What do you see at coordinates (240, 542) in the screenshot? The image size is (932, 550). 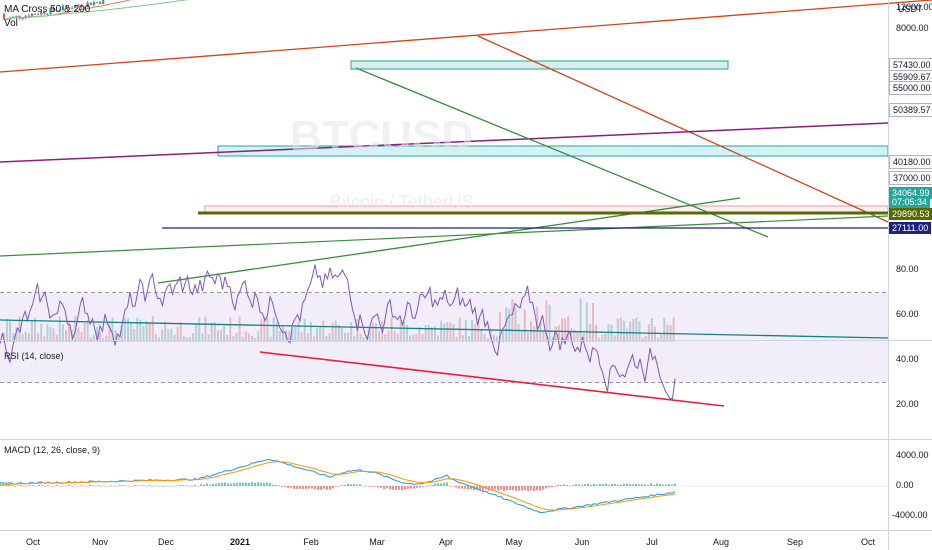 I see `time-tick-label: 2021` at bounding box center [240, 542].